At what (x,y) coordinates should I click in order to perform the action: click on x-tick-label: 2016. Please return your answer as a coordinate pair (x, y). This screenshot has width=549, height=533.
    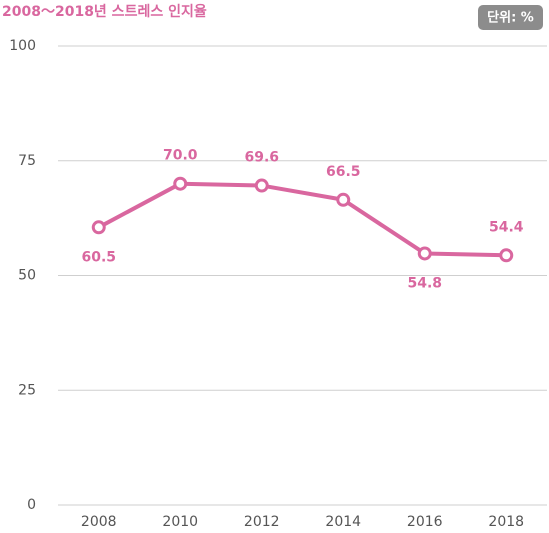
    Looking at the image, I should click on (425, 522).